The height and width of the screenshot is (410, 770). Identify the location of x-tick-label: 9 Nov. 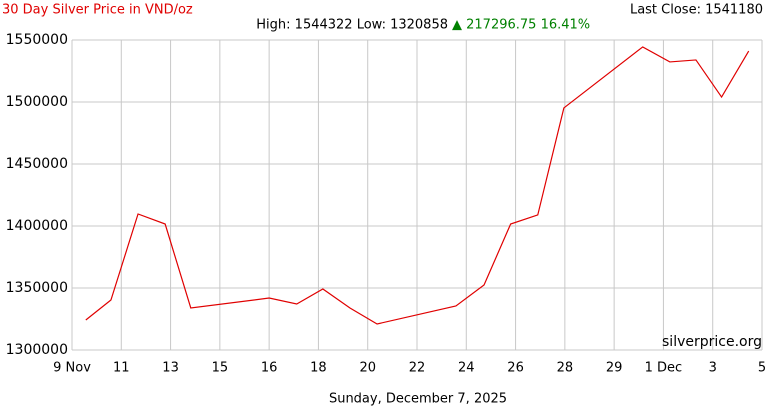
(72, 368).